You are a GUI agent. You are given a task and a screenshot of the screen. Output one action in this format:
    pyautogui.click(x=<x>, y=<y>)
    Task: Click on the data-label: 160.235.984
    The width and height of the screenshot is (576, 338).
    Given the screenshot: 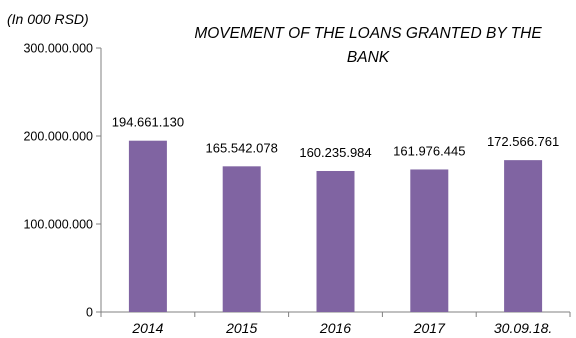 What is the action you would take?
    pyautogui.click(x=335, y=152)
    